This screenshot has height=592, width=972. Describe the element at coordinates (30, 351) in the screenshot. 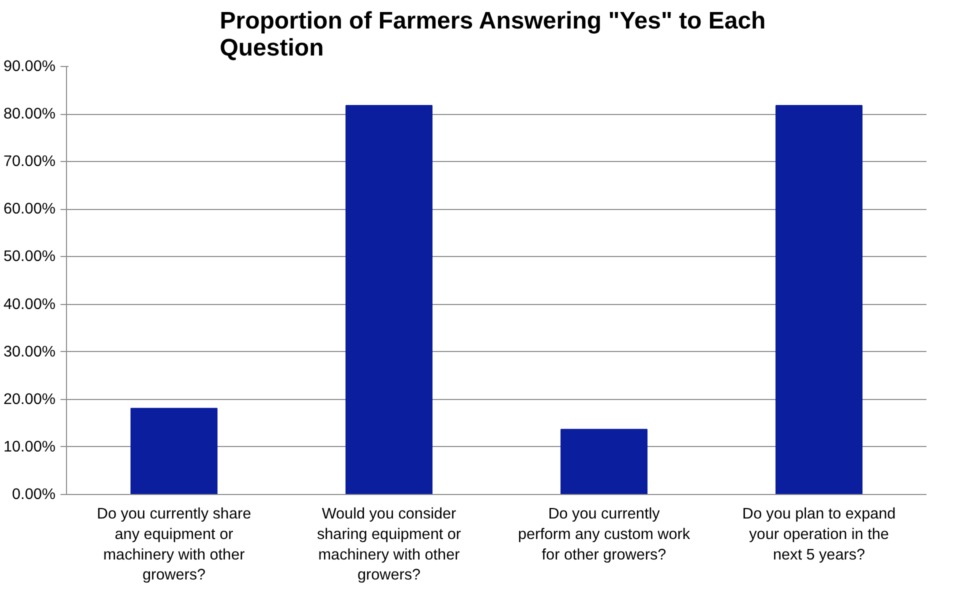

I see `y-tick-label: 30.00%` at that location.